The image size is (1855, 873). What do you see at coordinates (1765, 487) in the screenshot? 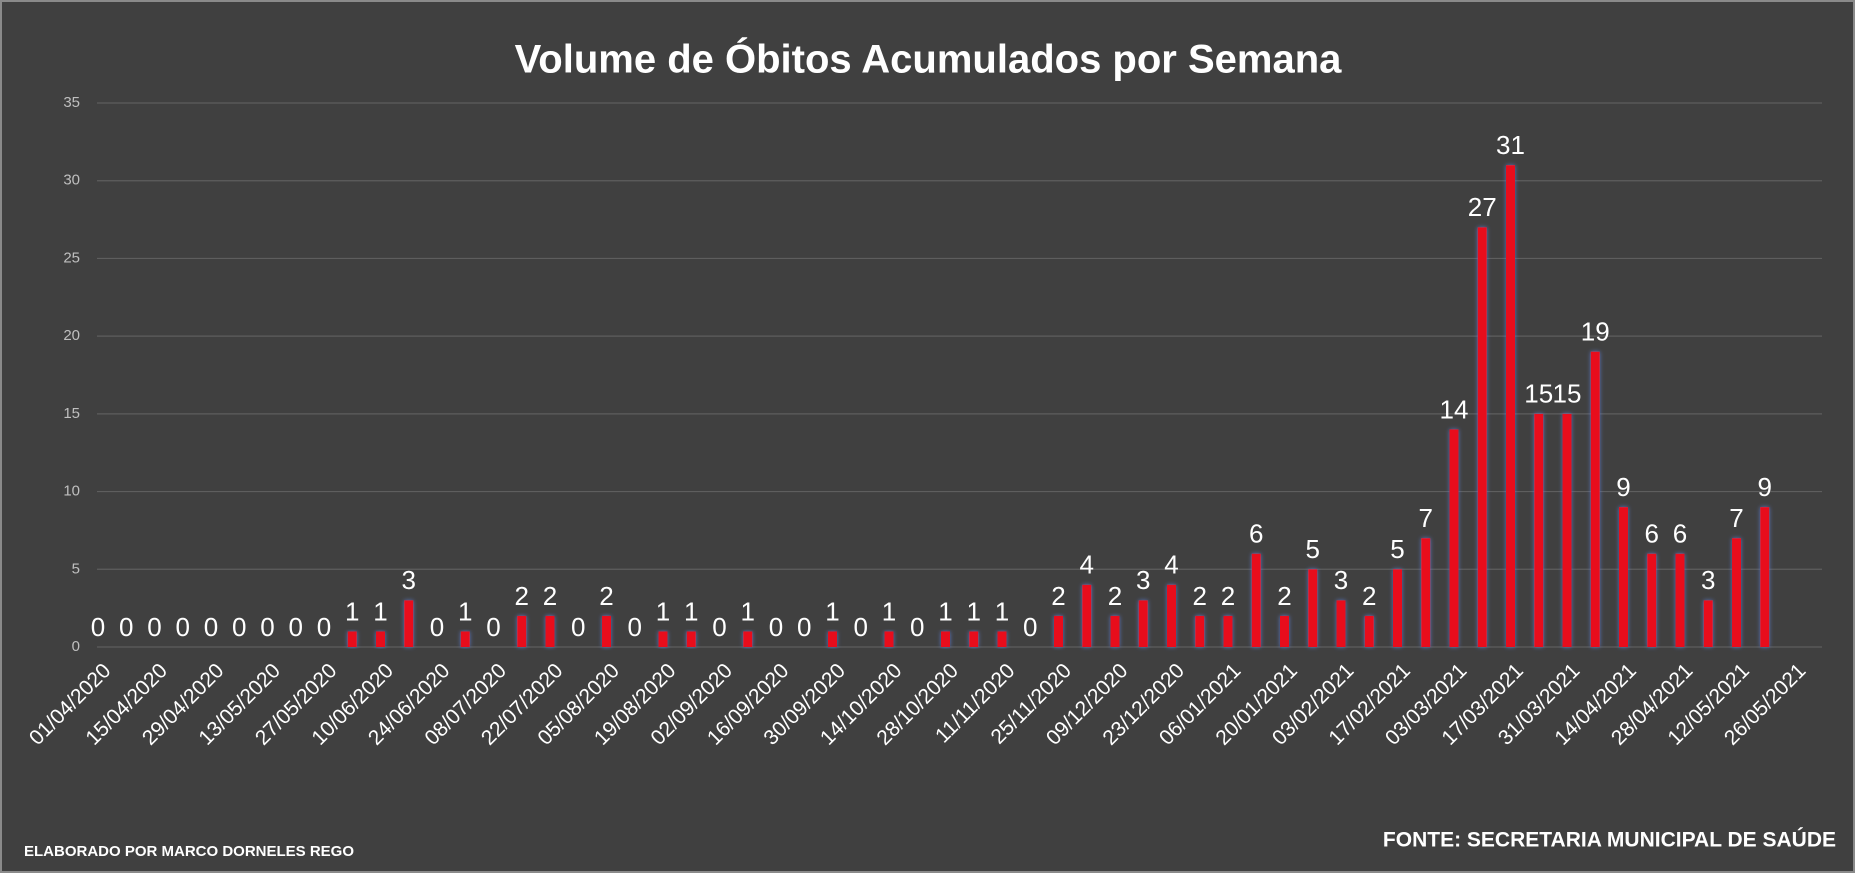
I see `data-label: 9` at bounding box center [1765, 487].